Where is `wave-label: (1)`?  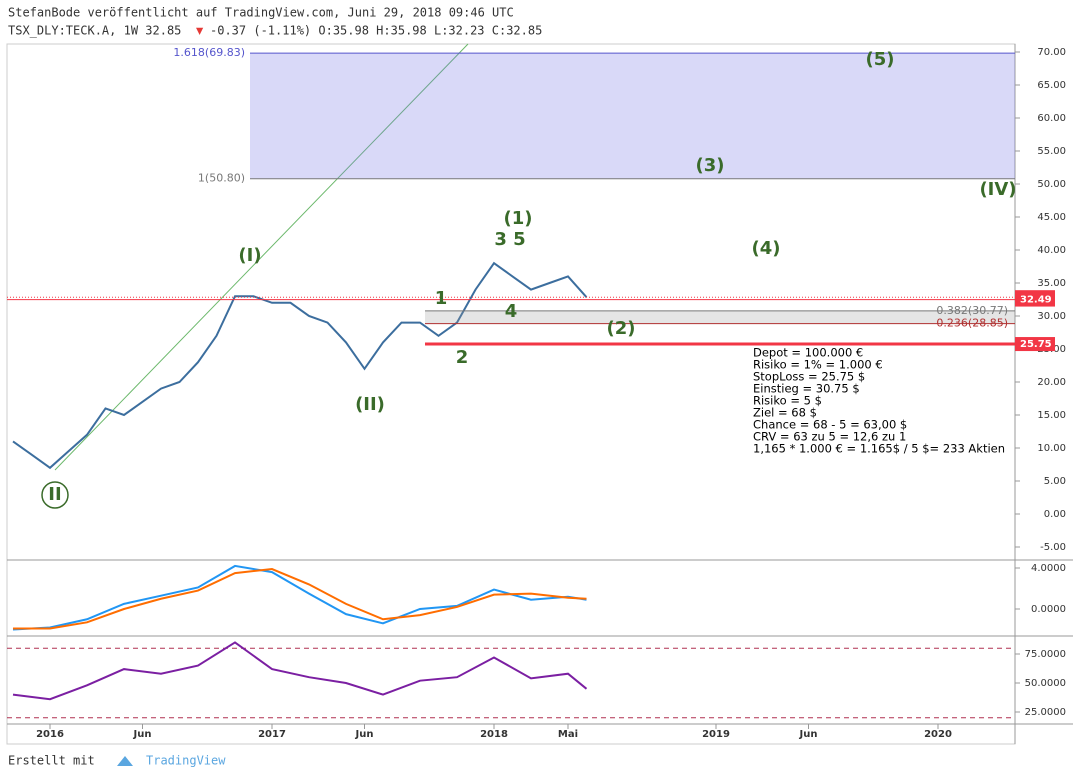
wave-label: (1) is located at coordinates (518, 218).